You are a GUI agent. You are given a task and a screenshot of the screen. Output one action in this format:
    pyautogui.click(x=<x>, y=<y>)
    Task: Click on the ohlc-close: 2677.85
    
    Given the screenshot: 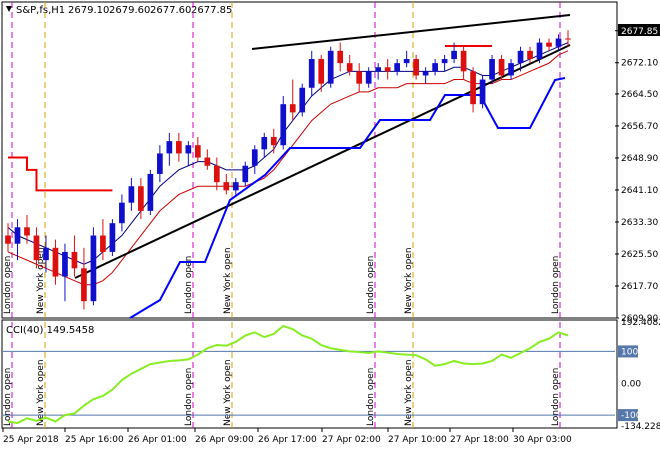 What is the action you would take?
    pyautogui.click(x=211, y=10)
    